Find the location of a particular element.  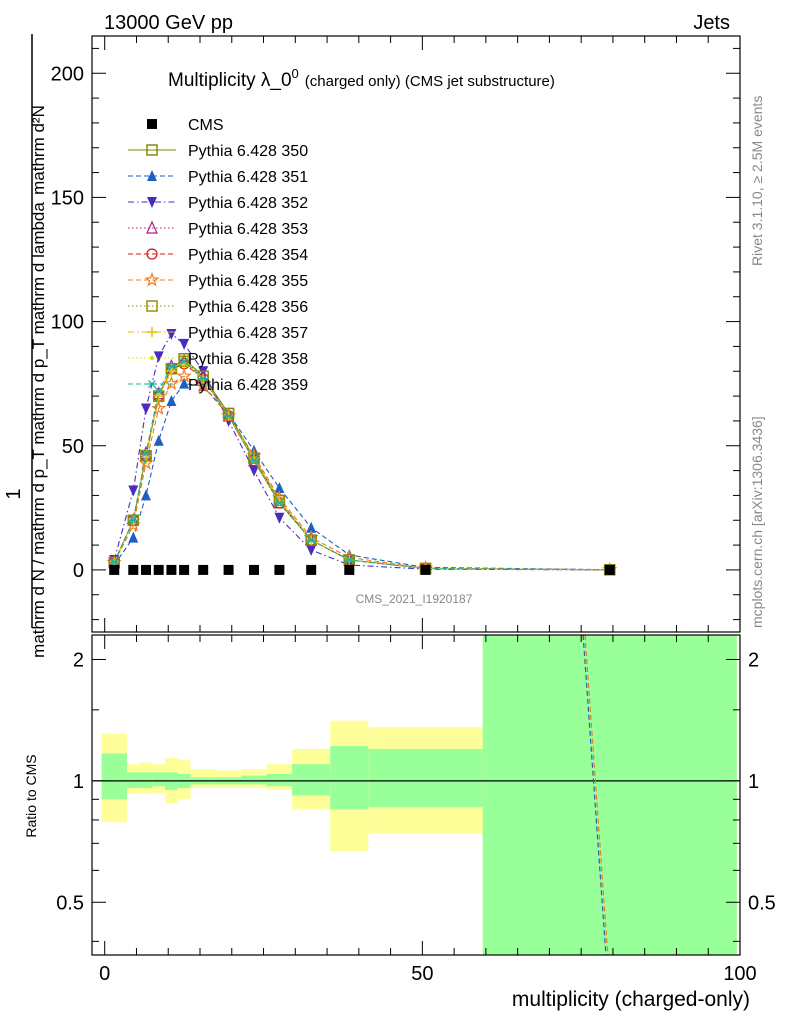

legend-label: Pythia 6.428 351 is located at coordinates (248, 177).